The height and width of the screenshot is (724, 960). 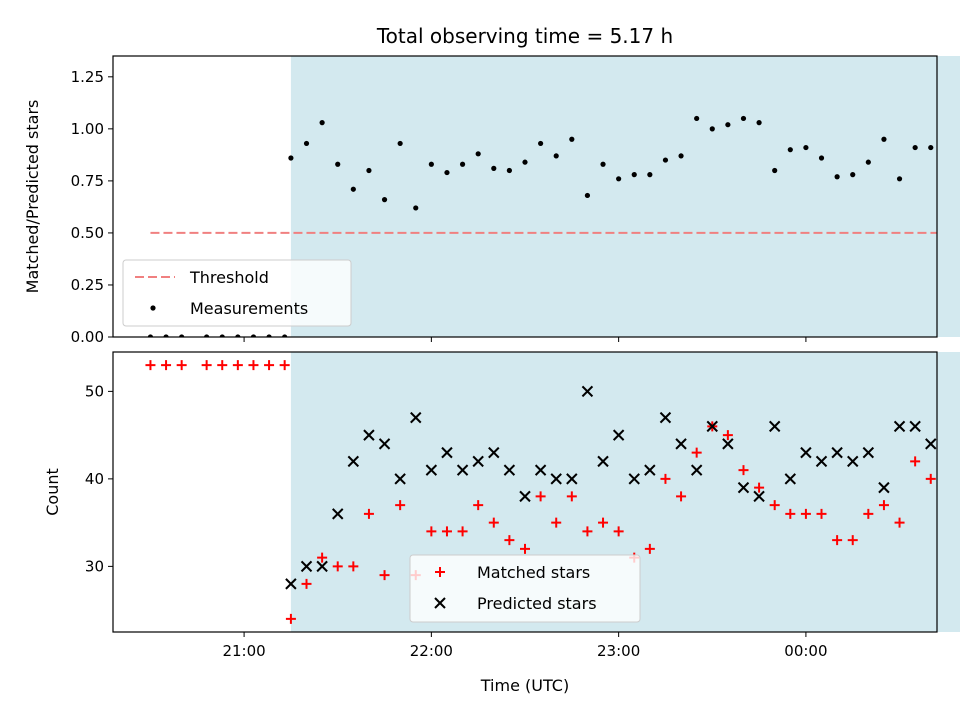 What do you see at coordinates (440, 572) in the screenshot?
I see `legend-matched-swatch` at bounding box center [440, 572].